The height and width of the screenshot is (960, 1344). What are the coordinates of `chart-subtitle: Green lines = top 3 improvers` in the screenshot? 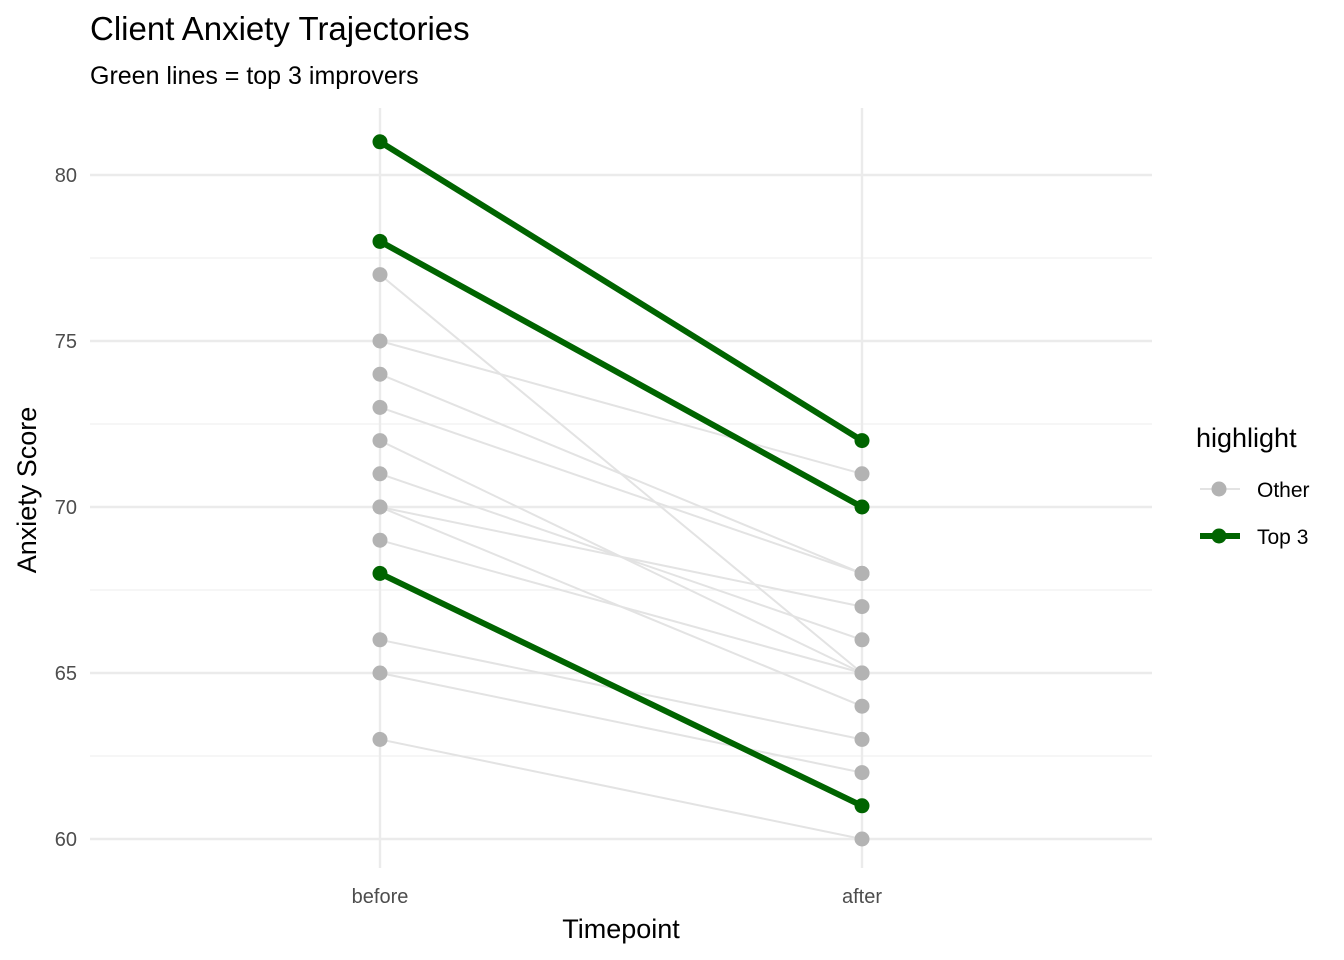 It's located at (254, 76).